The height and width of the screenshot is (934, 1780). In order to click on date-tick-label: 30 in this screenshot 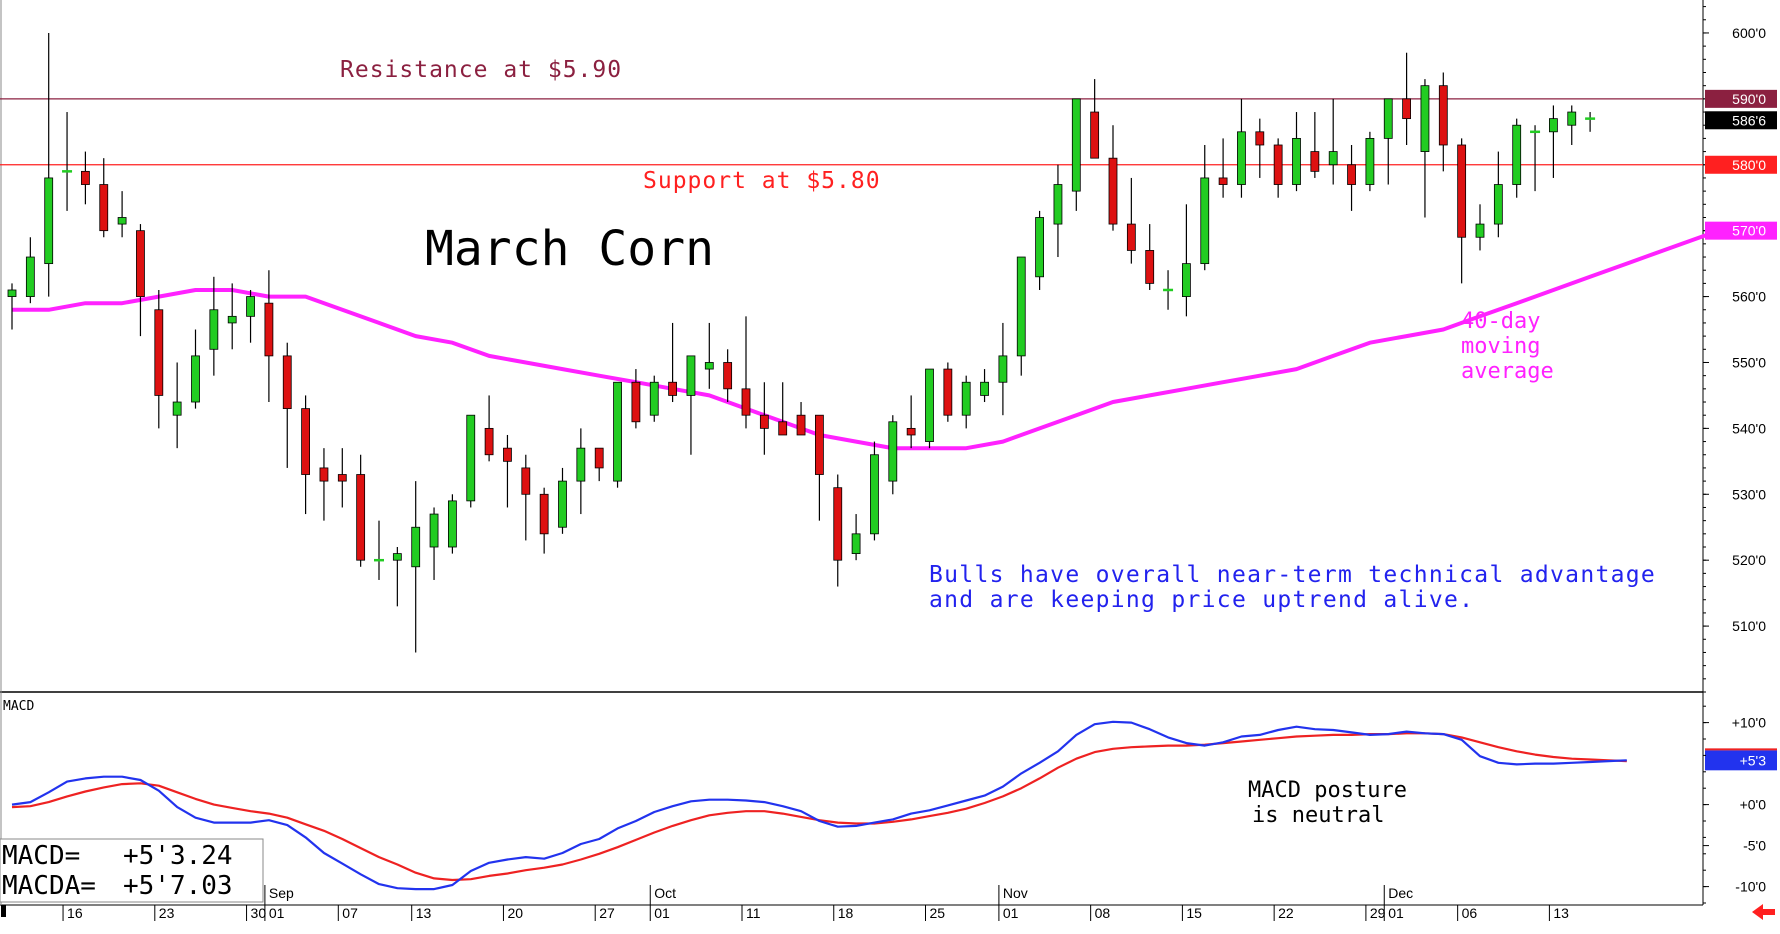, I will do `click(259, 913)`.